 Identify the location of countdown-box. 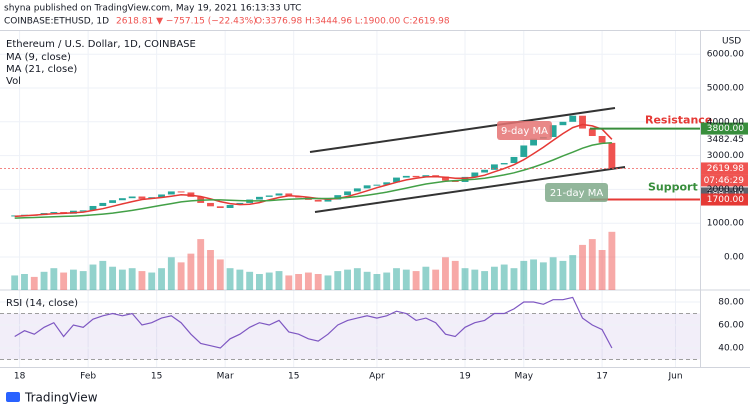
(724, 180).